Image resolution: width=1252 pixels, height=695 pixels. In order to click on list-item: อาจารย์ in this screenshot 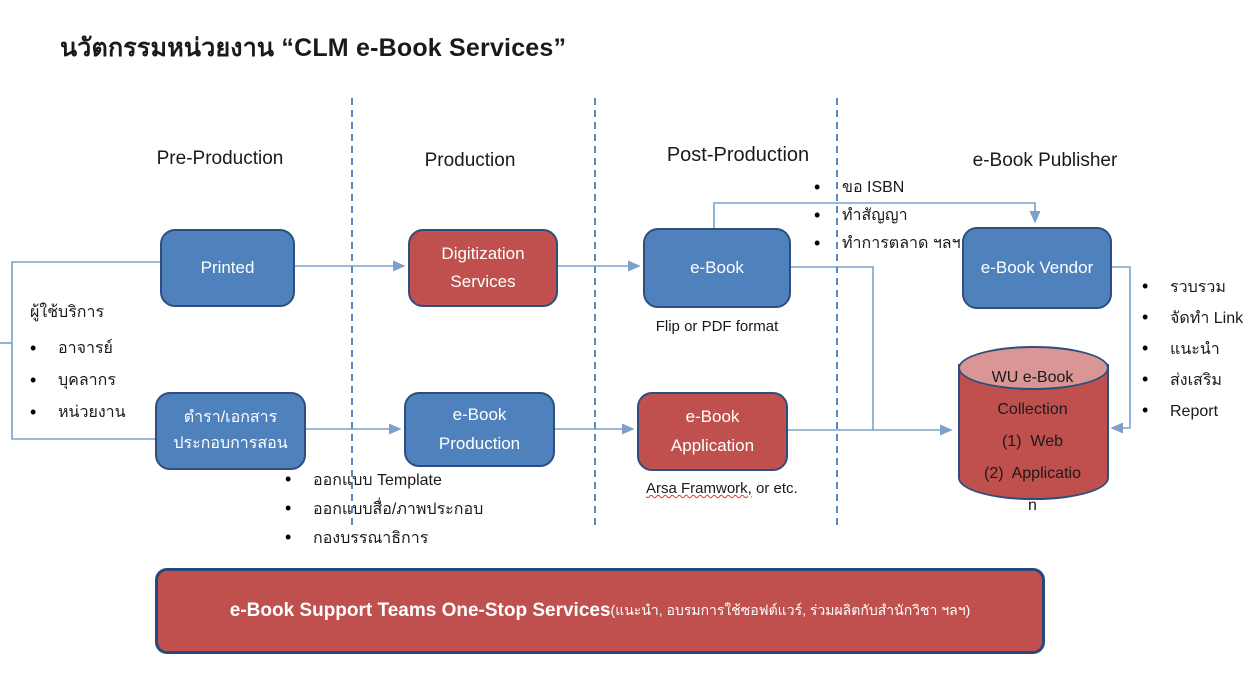, I will do `click(77, 348)`.